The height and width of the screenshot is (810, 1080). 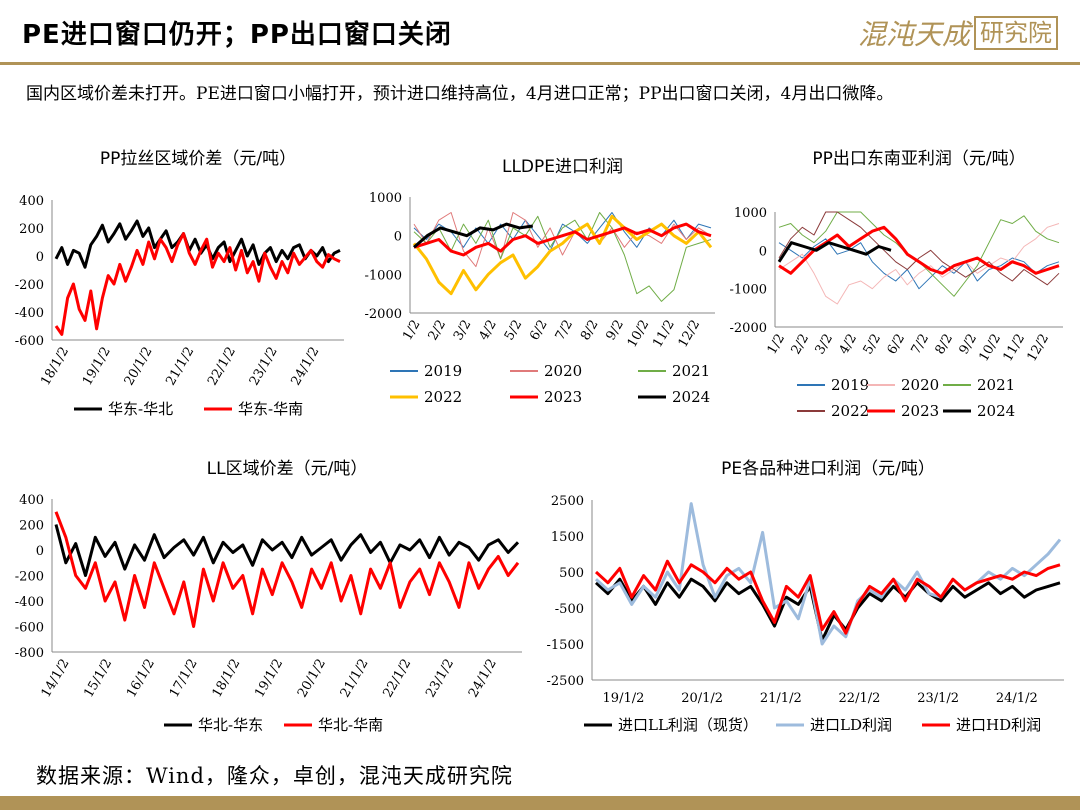 I want to click on x-tick-label: 8/2, so click(x=944, y=345).